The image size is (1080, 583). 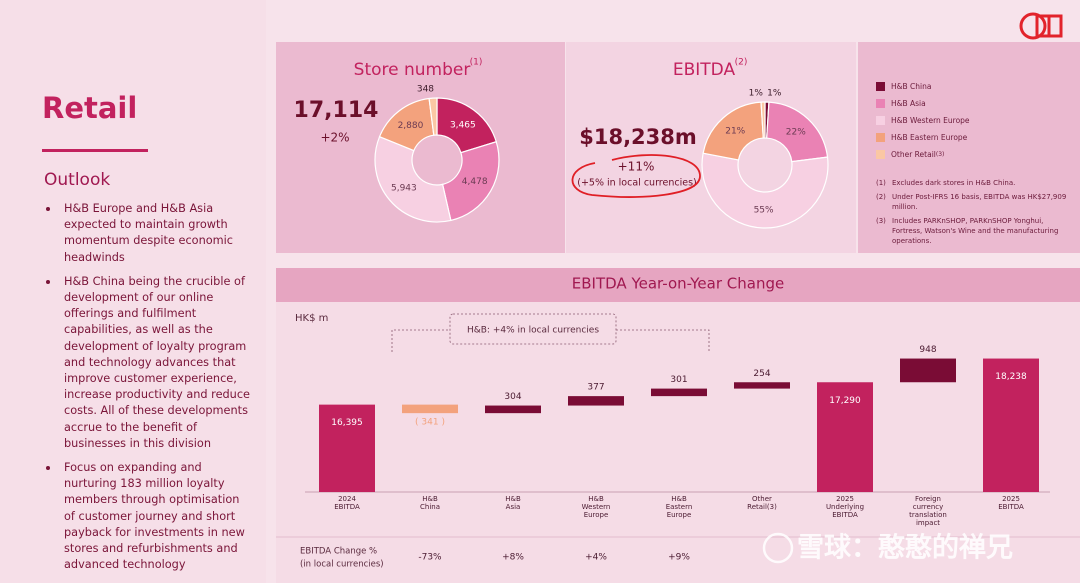 I want to click on value-label: 301, so click(x=678, y=380).